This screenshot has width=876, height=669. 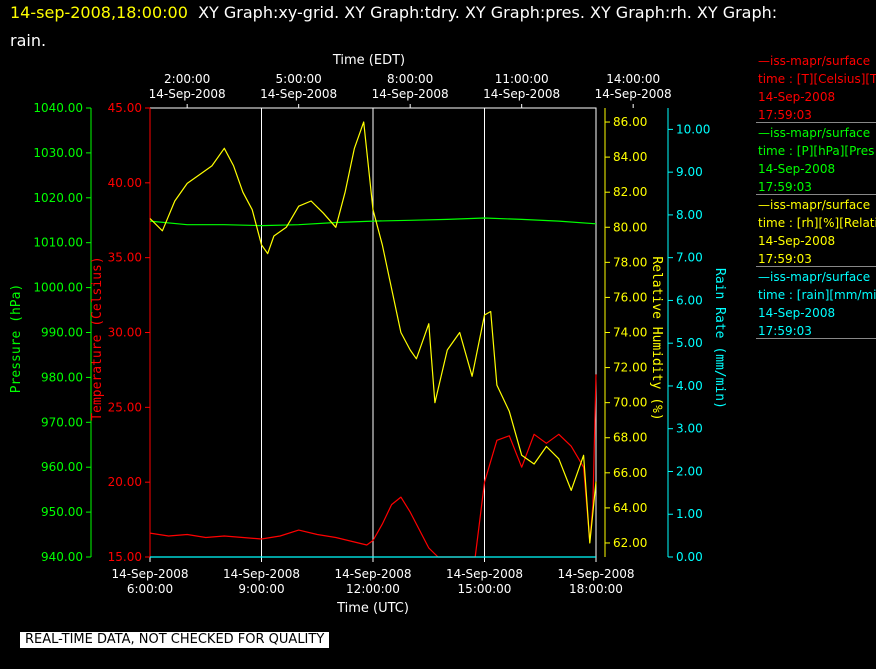 I want to click on rain-tick-label: 2.00, so click(x=689, y=471).